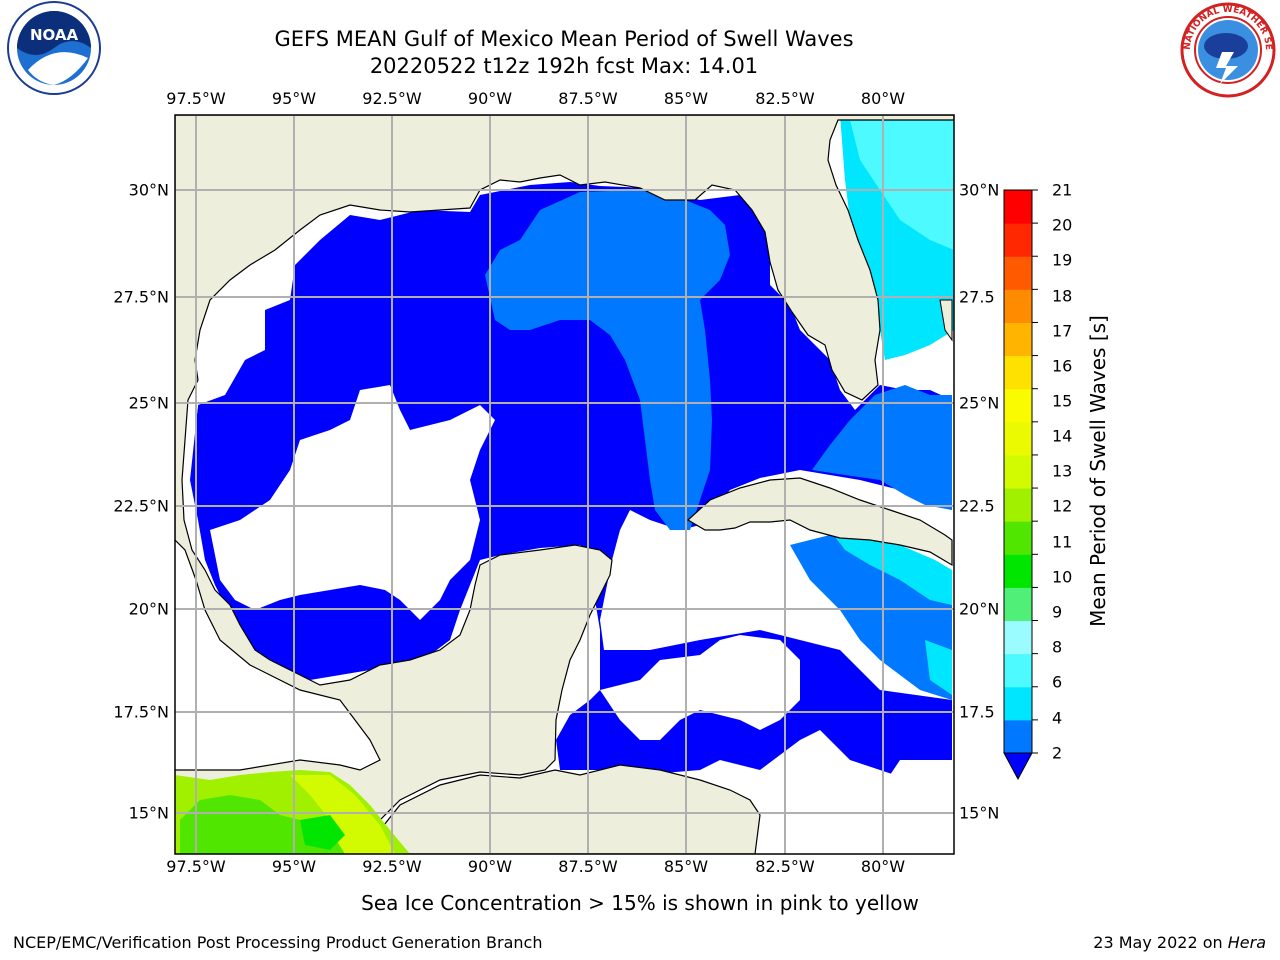  Describe the element at coordinates (141, 297) in the screenshot. I see `lat-tick-left: 27.5°N` at that location.